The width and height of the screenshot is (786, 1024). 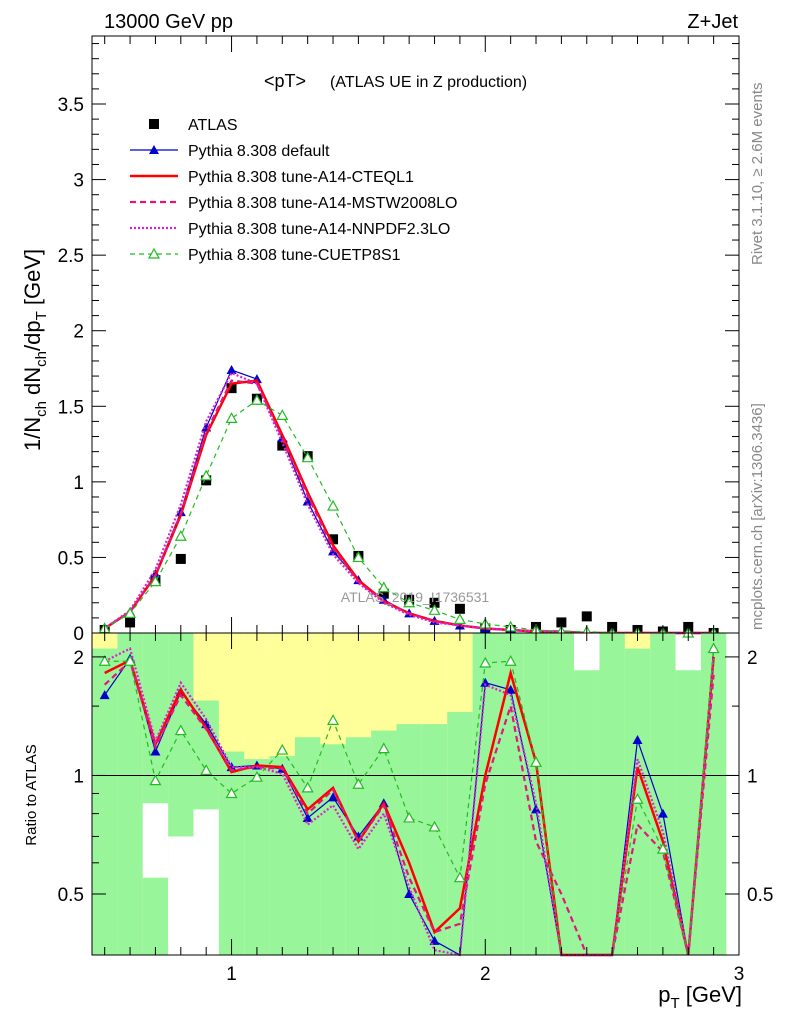 What do you see at coordinates (231, 974) in the screenshot?
I see `x-tick-label: 1` at bounding box center [231, 974].